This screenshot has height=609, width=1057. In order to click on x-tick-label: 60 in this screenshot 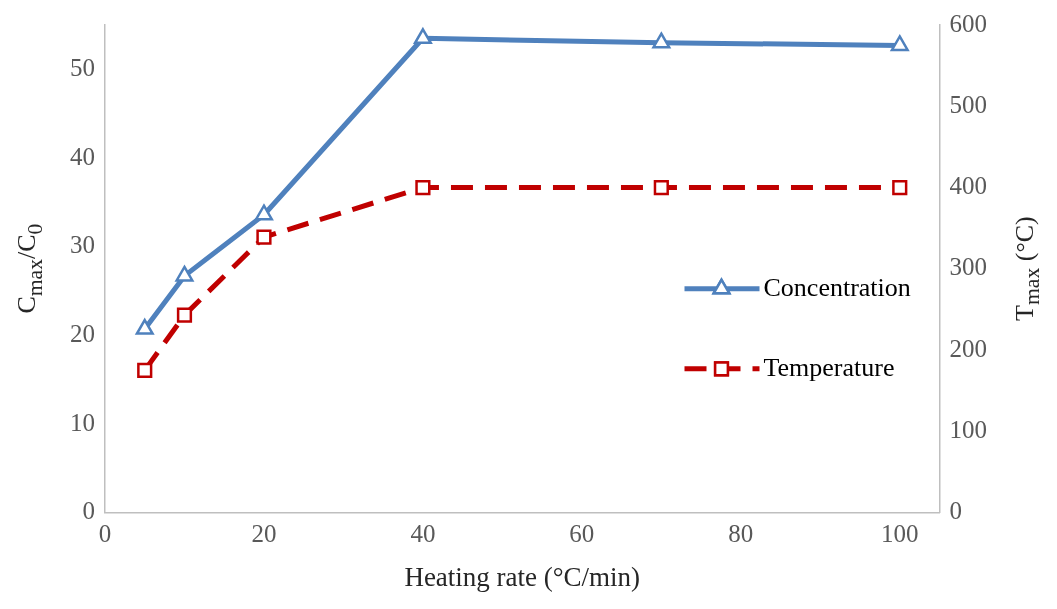, I will do `click(582, 534)`.